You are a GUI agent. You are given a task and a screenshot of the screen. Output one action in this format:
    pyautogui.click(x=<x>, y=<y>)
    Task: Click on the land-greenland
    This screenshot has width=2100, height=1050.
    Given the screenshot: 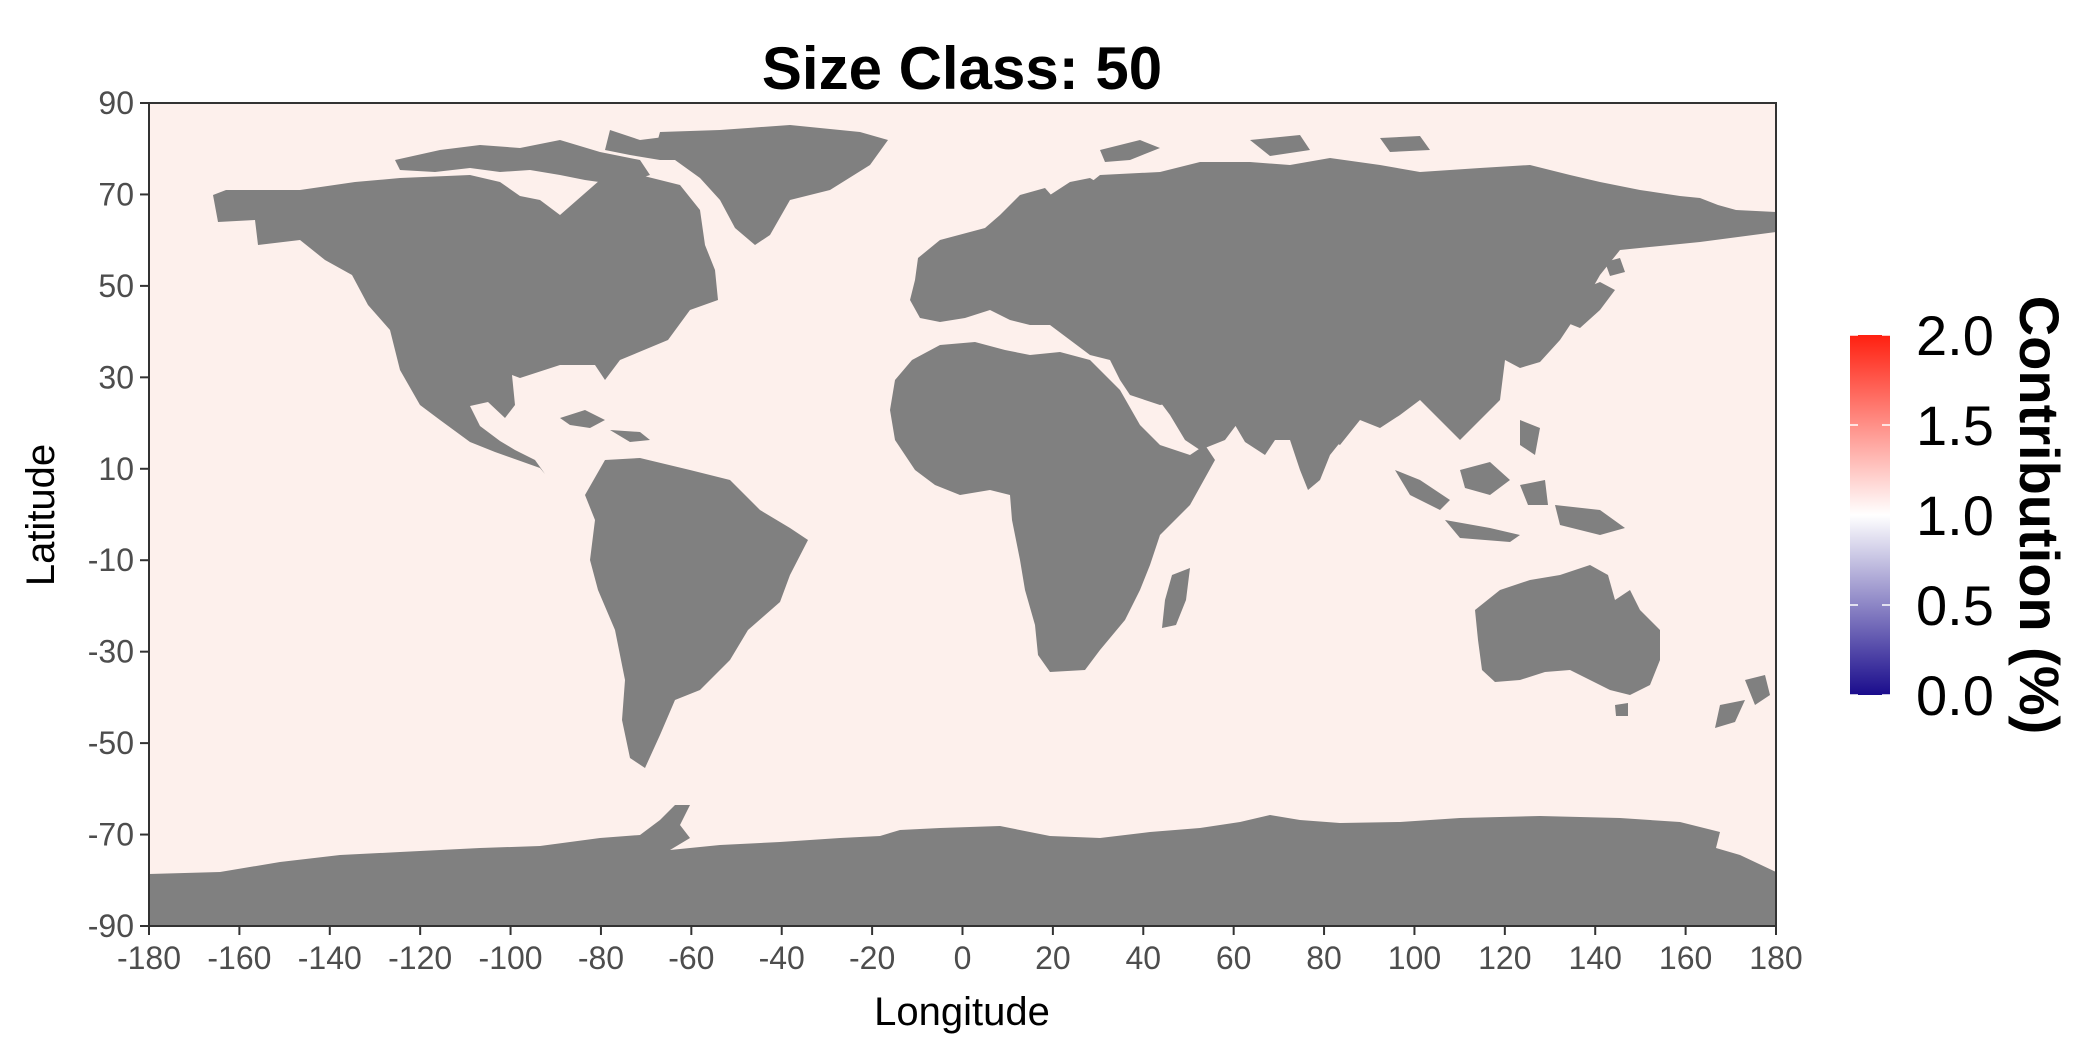 What is the action you would take?
    pyautogui.click(x=771, y=185)
    